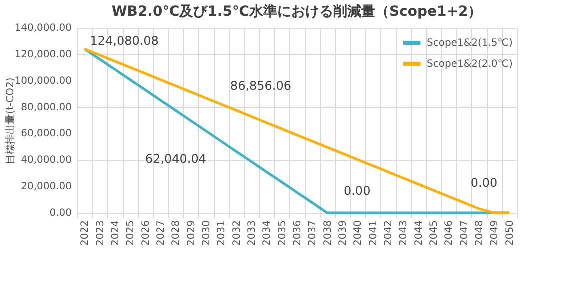  I want to click on x-tick-label: 2049, so click(495, 233).